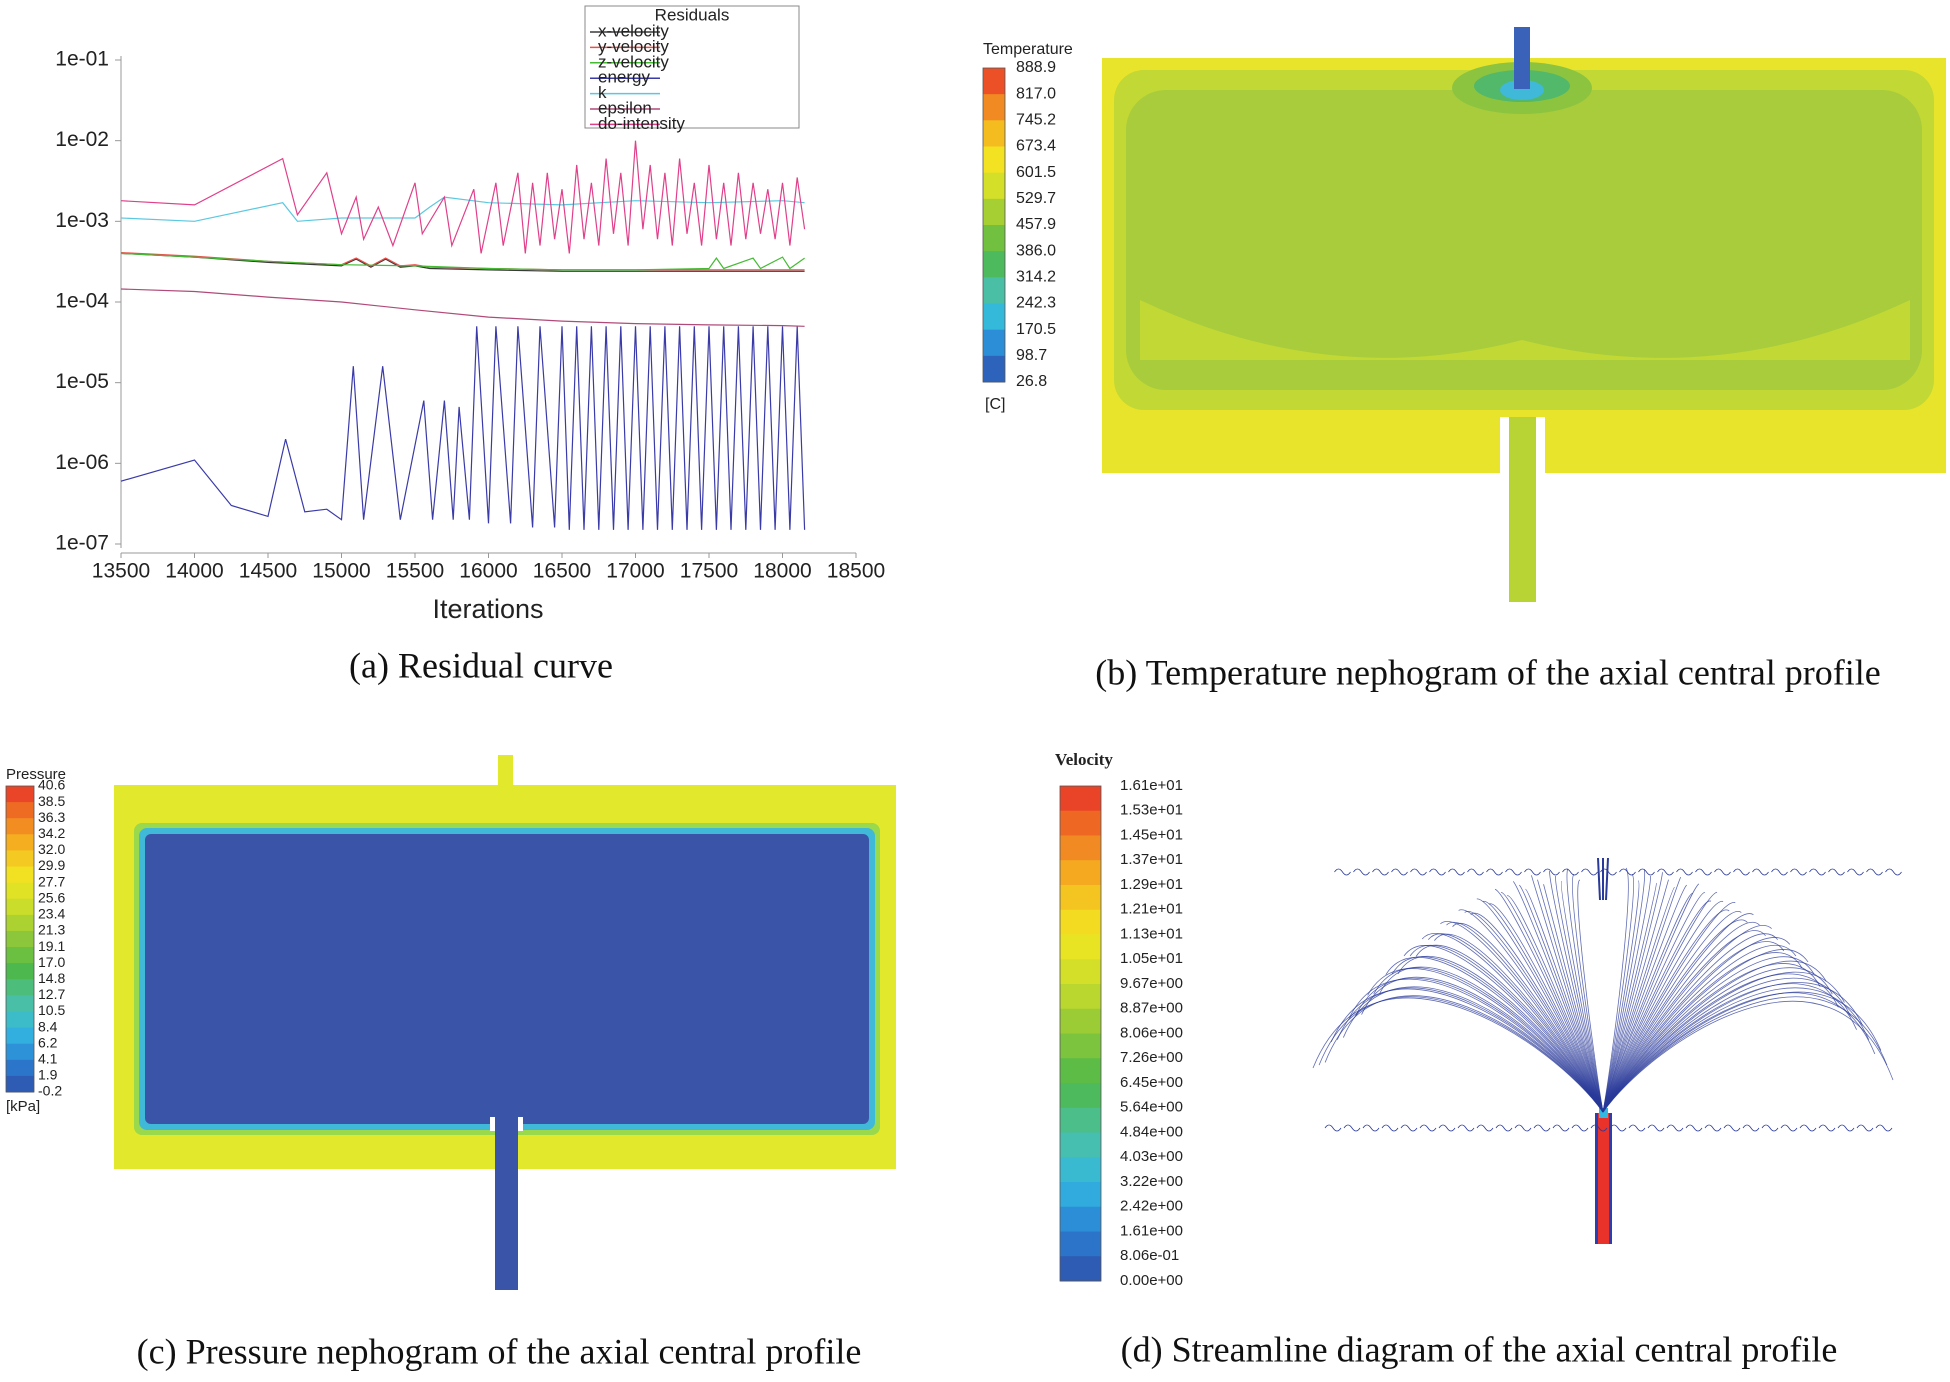  What do you see at coordinates (82, 220) in the screenshot?
I see `y-tick-label: 1e-03` at bounding box center [82, 220].